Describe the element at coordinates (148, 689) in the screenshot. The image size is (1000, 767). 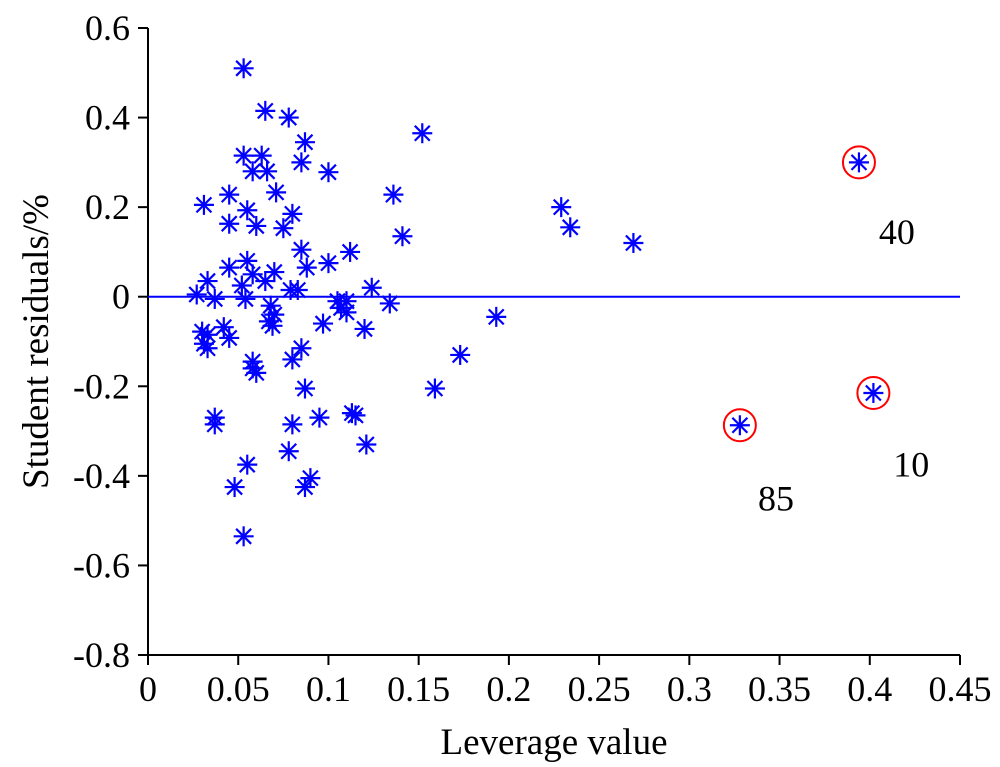
I see `x-tick-label: 0` at that location.